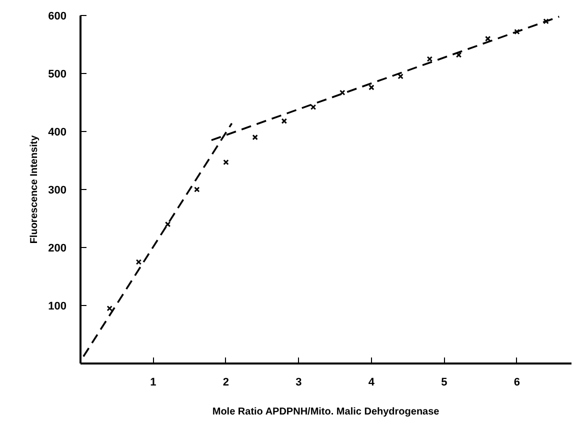 This screenshot has width=576, height=433. Describe the element at coordinates (57, 190) in the screenshot. I see `y-tick-label: 300` at that location.